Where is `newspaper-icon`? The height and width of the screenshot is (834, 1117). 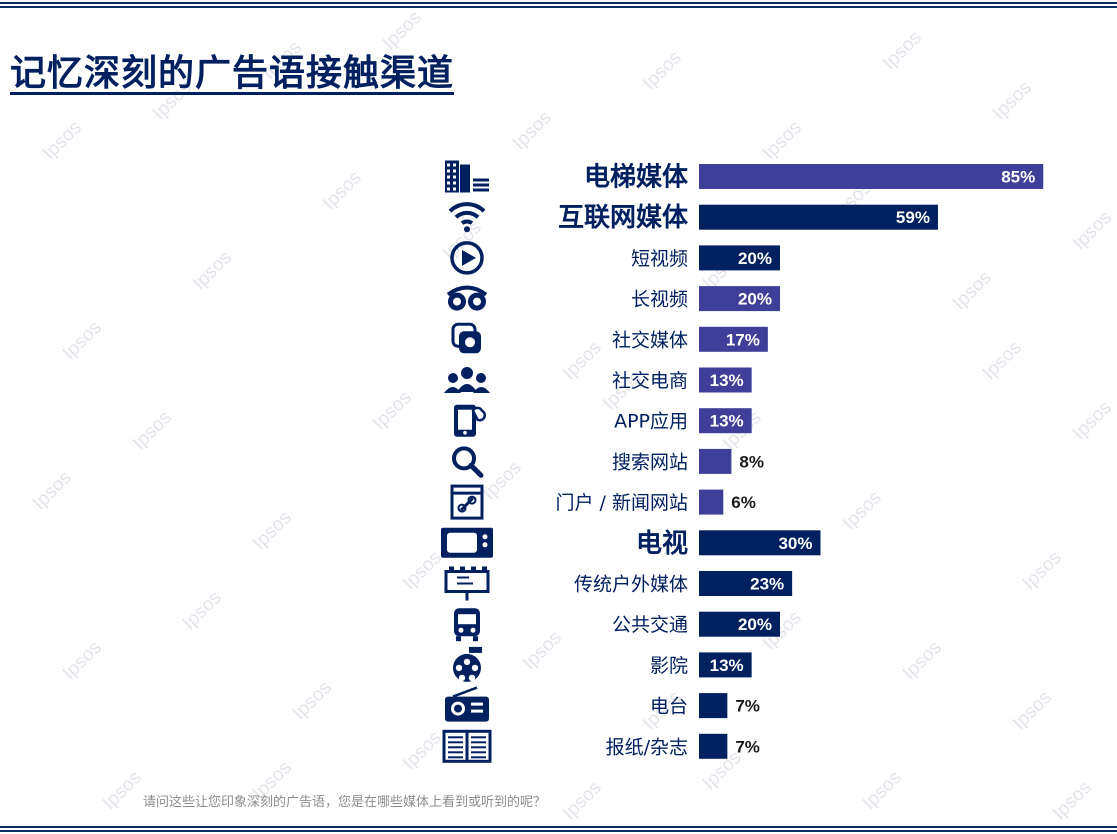
newspaper-icon is located at coordinates (467, 746).